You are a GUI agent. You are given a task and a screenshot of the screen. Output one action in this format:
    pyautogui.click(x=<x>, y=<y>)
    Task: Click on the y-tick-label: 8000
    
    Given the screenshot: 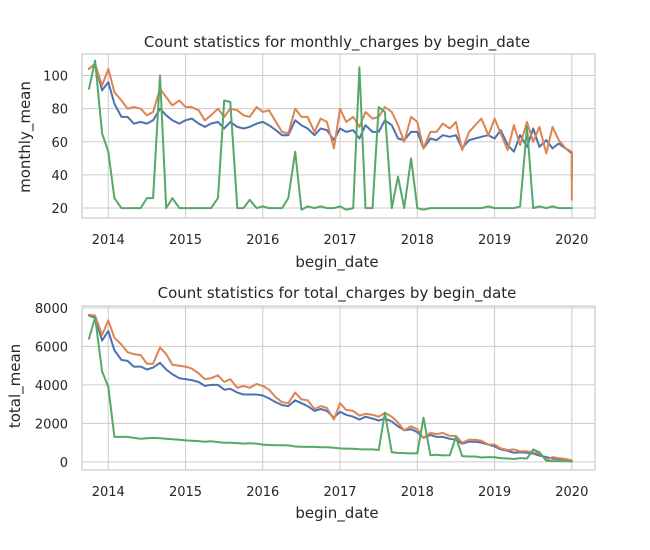 What is the action you would take?
    pyautogui.click(x=51, y=309)
    